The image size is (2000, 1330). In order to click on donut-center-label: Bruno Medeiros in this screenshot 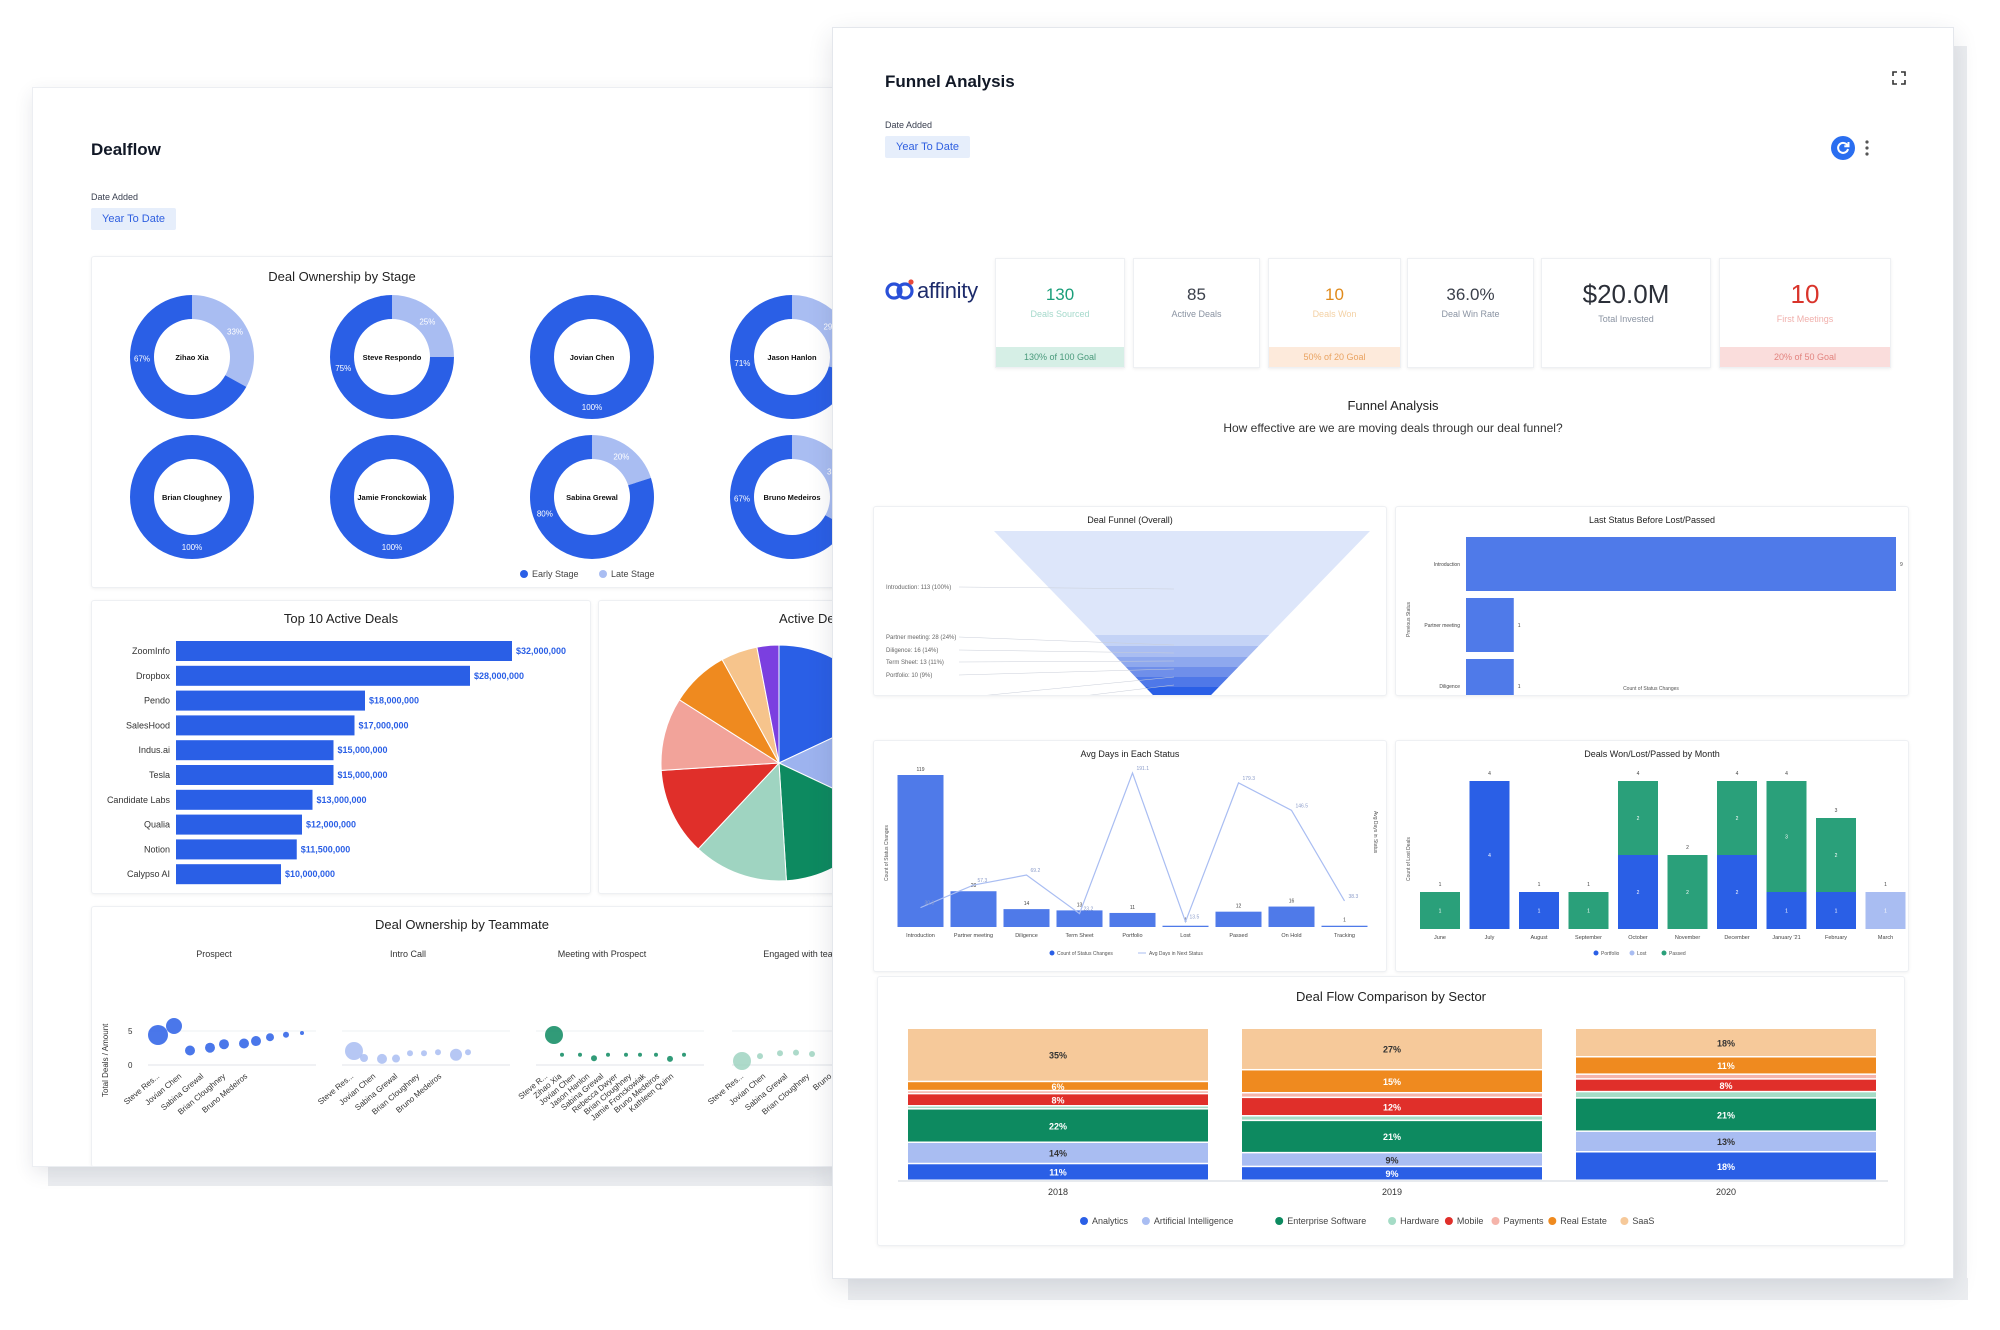, I will do `click(791, 497)`.